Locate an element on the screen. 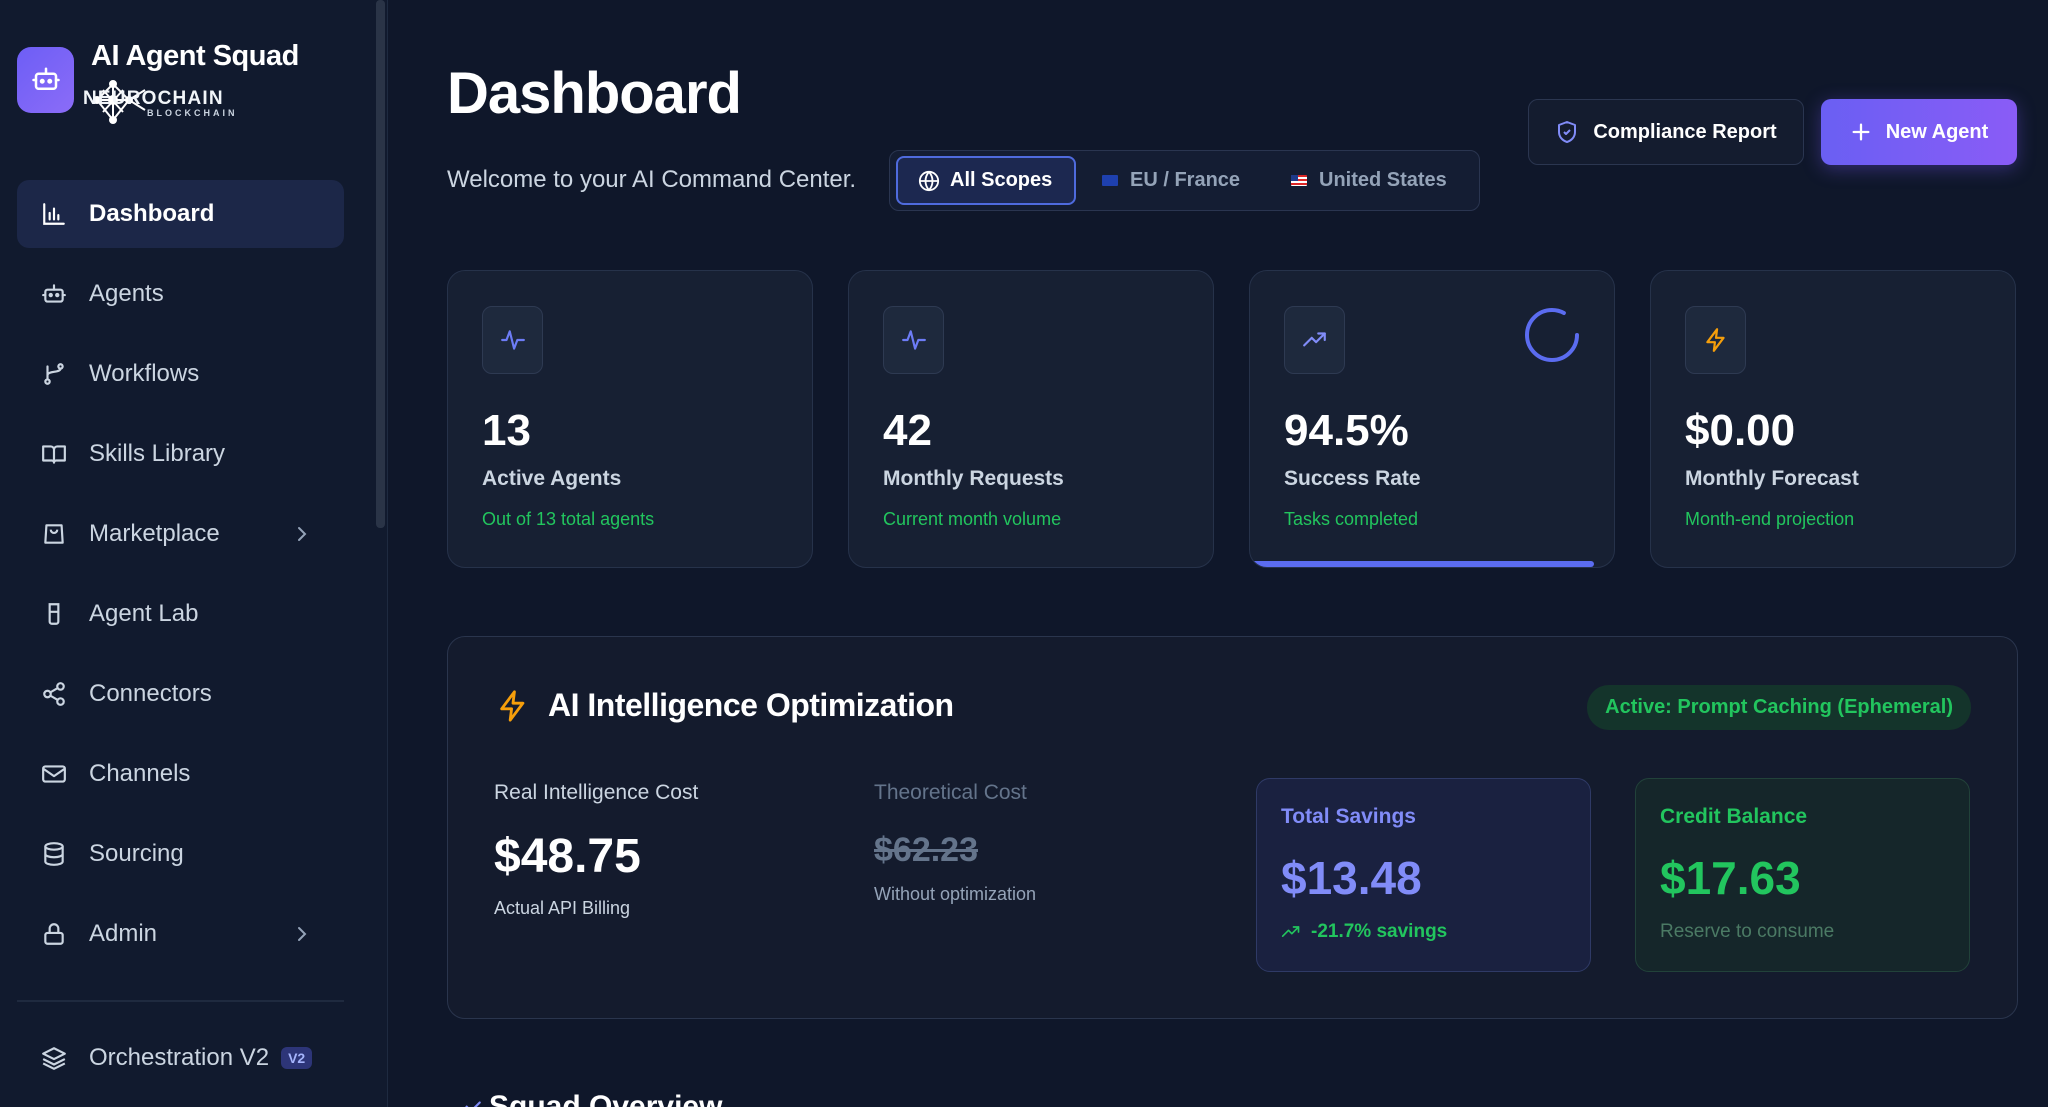 Image resolution: width=2048 pixels, height=1107 pixels. stat-label: Active Agents is located at coordinates (552, 478).